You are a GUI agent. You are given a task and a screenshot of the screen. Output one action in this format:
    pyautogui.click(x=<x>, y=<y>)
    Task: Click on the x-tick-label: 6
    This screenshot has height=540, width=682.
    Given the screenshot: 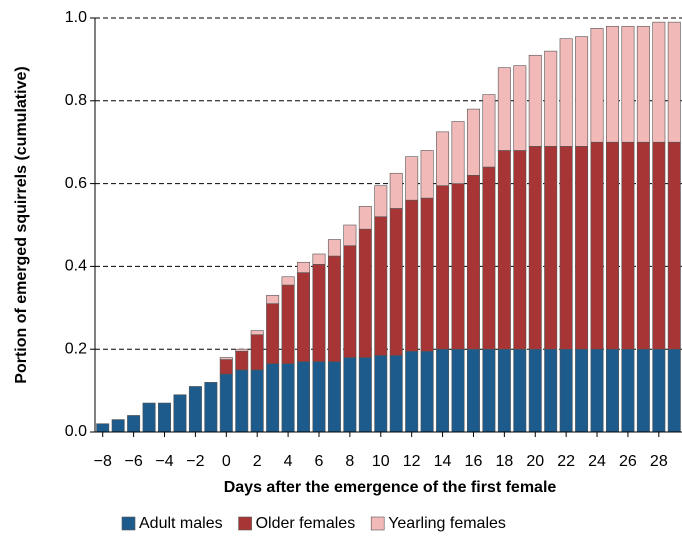 What is the action you would take?
    pyautogui.click(x=319, y=461)
    